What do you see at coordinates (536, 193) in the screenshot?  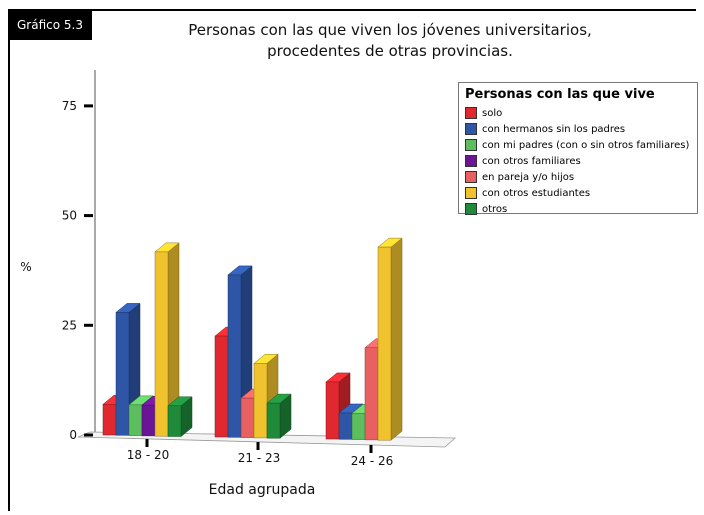 I see `legend-label: con otros estudiantes` at bounding box center [536, 193].